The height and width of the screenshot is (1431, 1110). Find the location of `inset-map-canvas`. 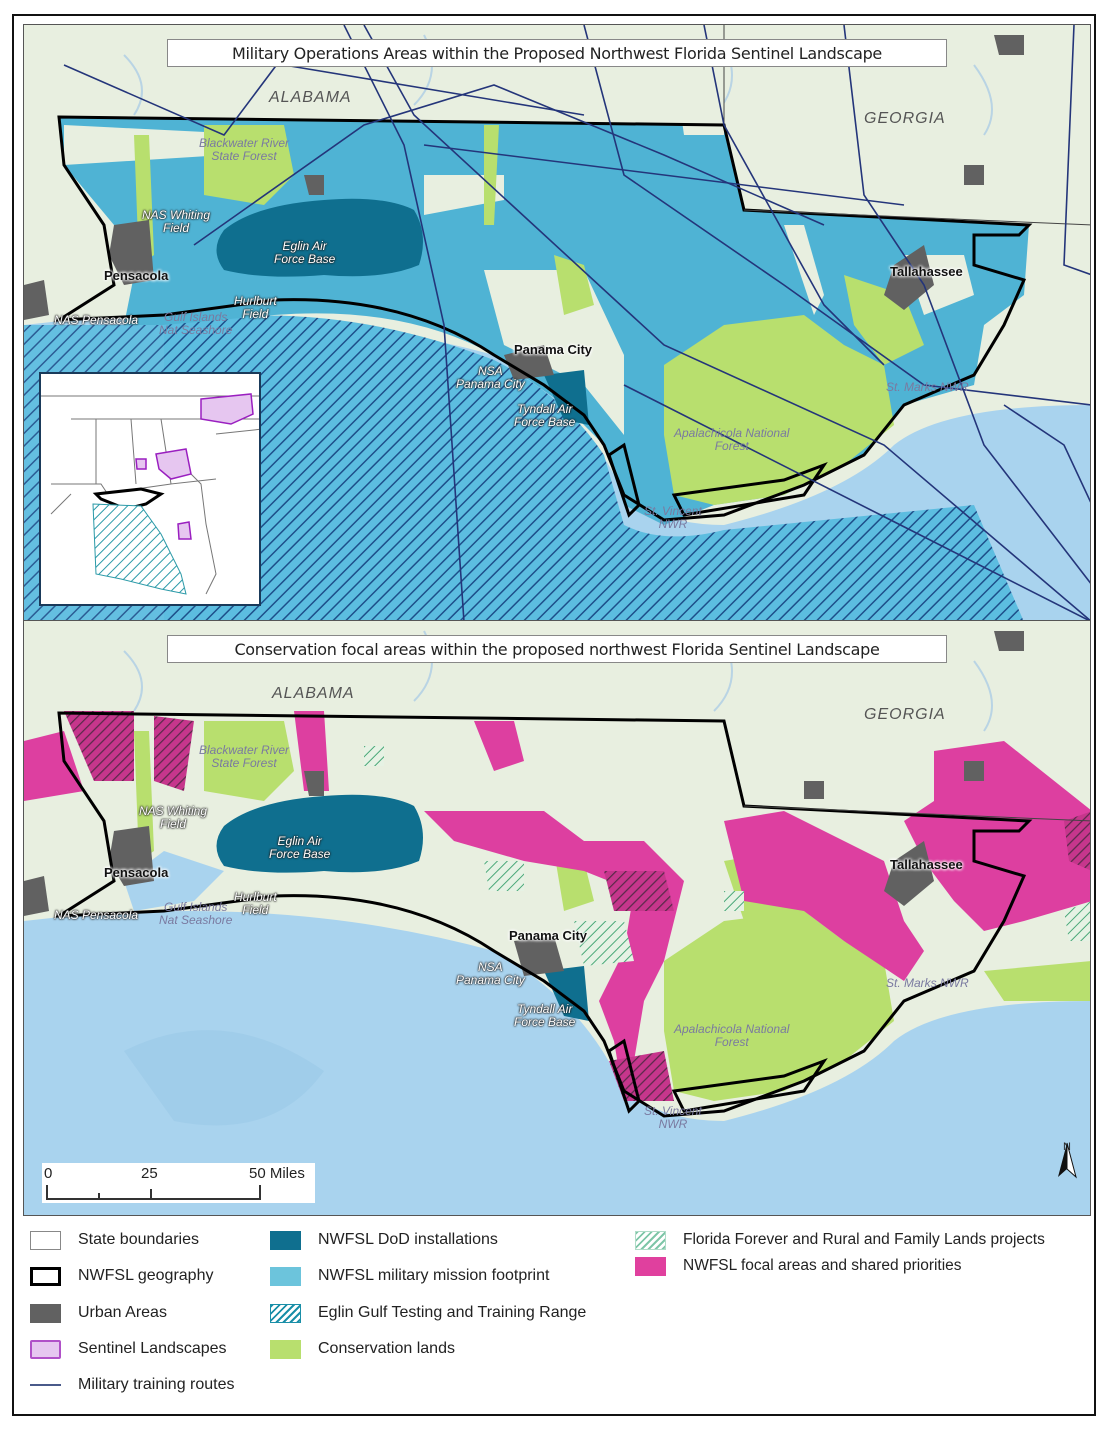

inset-map-canvas is located at coordinates (150, 494).